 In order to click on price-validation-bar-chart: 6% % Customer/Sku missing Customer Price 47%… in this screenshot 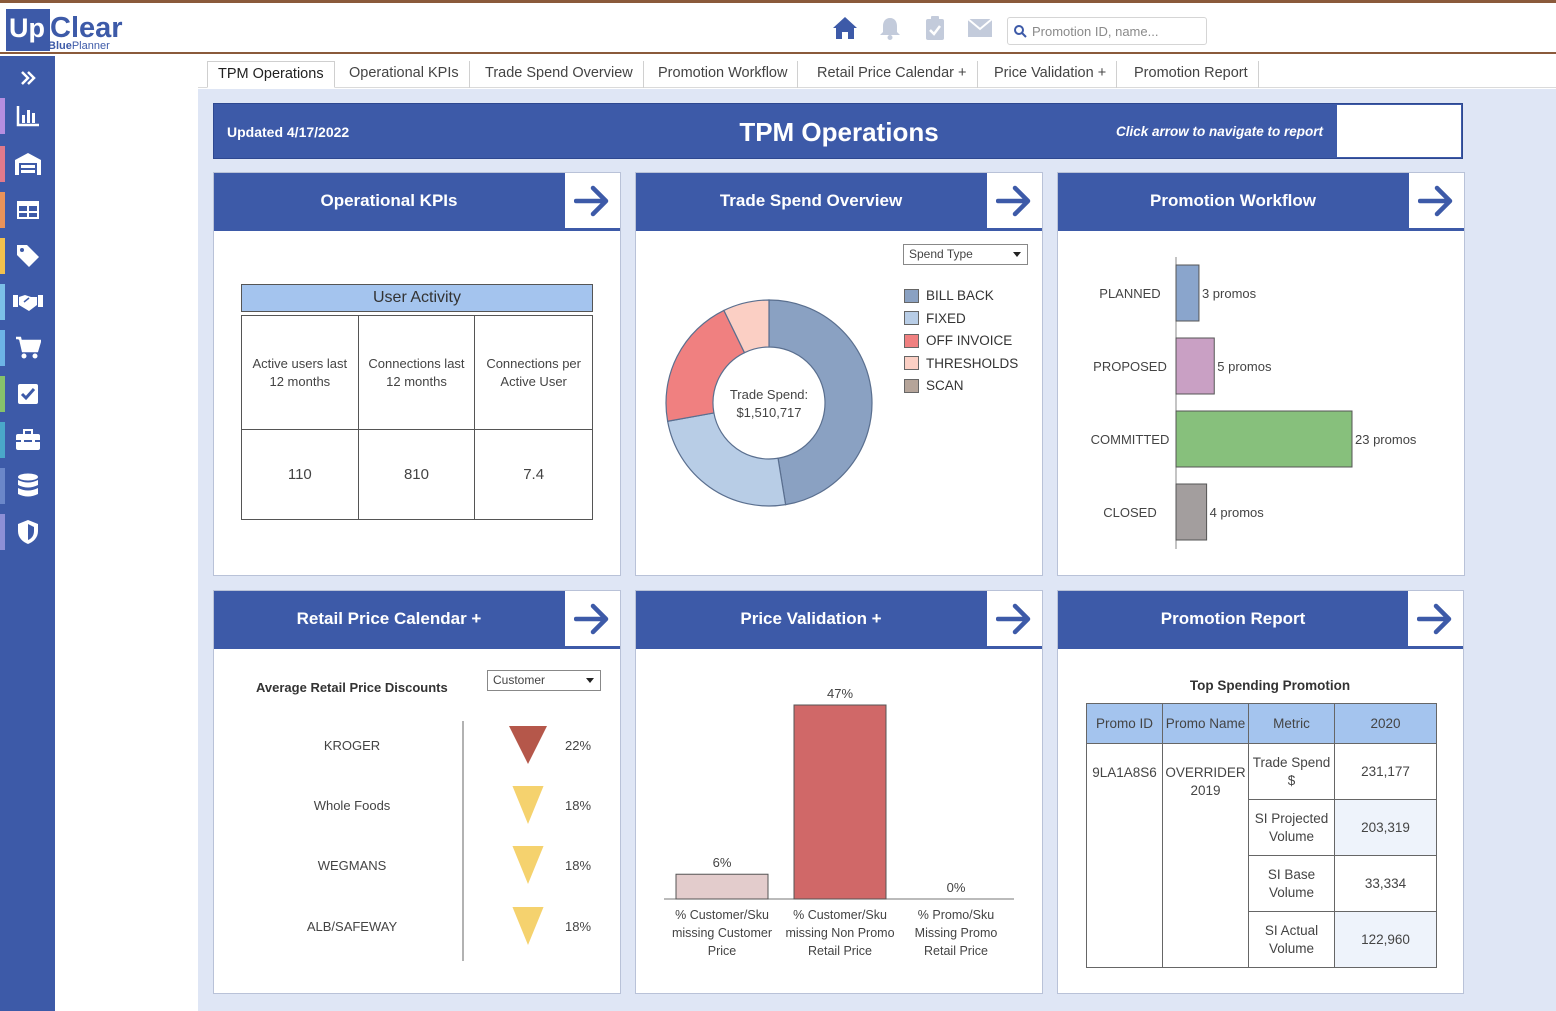, I will do `click(839, 822)`.